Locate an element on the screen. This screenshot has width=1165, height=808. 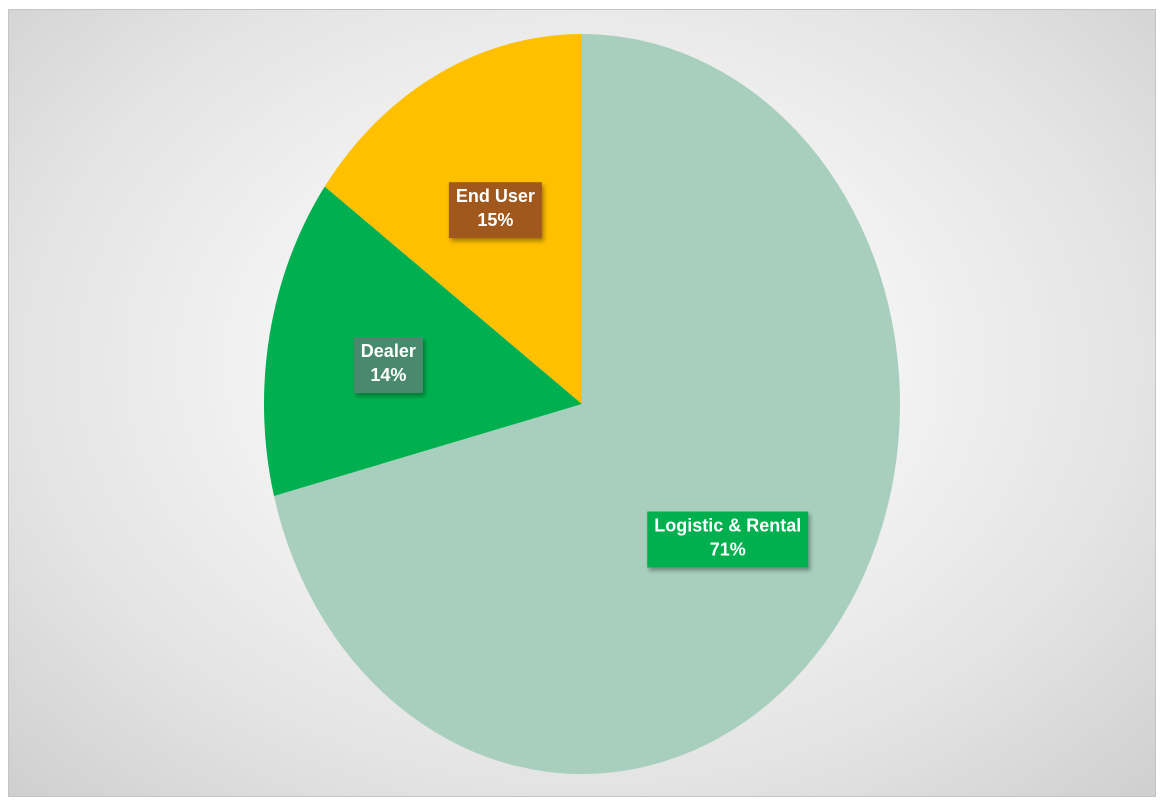
data-label-name: Logistic & Rental is located at coordinates (727, 526).